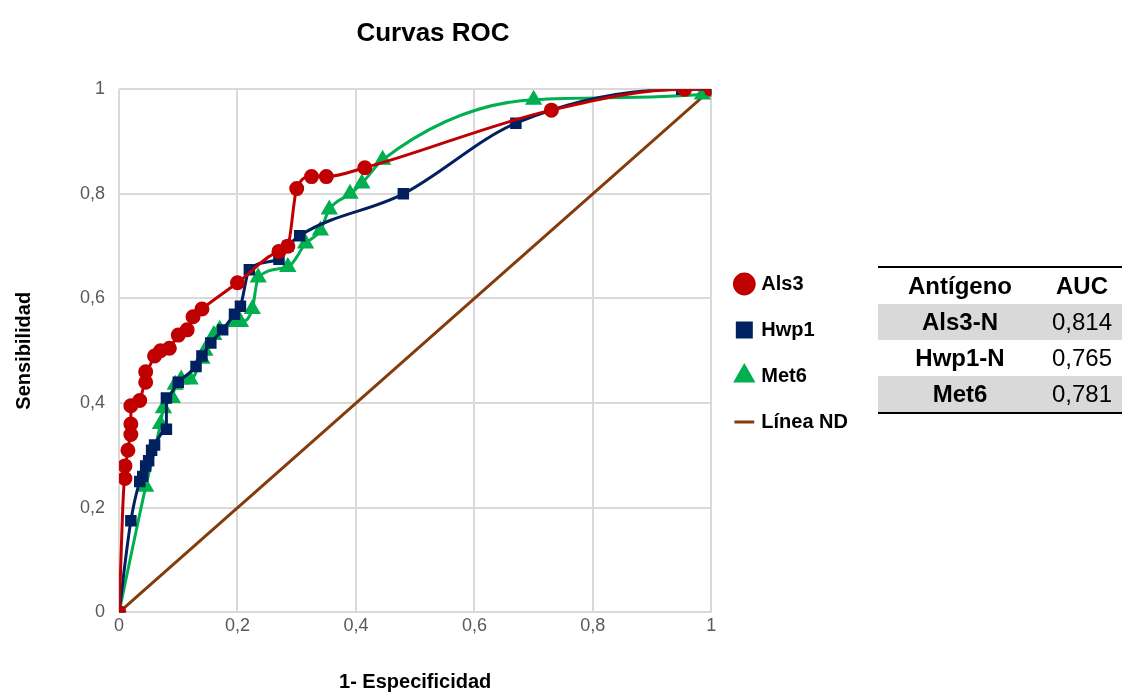 The height and width of the screenshot is (700, 1131). I want to click on y-axis-title: Sensibilidad, so click(22, 350).